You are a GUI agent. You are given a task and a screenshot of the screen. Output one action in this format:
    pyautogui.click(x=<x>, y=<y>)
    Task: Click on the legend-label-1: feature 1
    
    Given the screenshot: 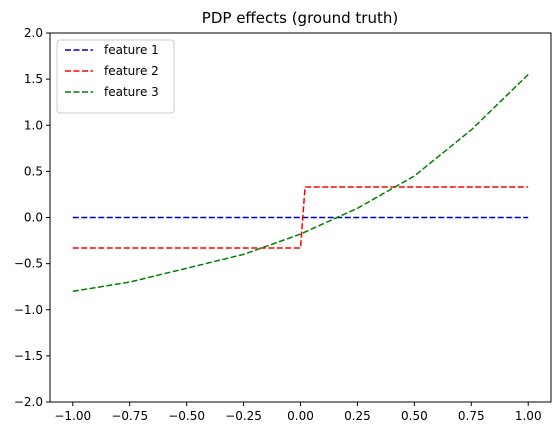 What is the action you would take?
    pyautogui.click(x=131, y=50)
    